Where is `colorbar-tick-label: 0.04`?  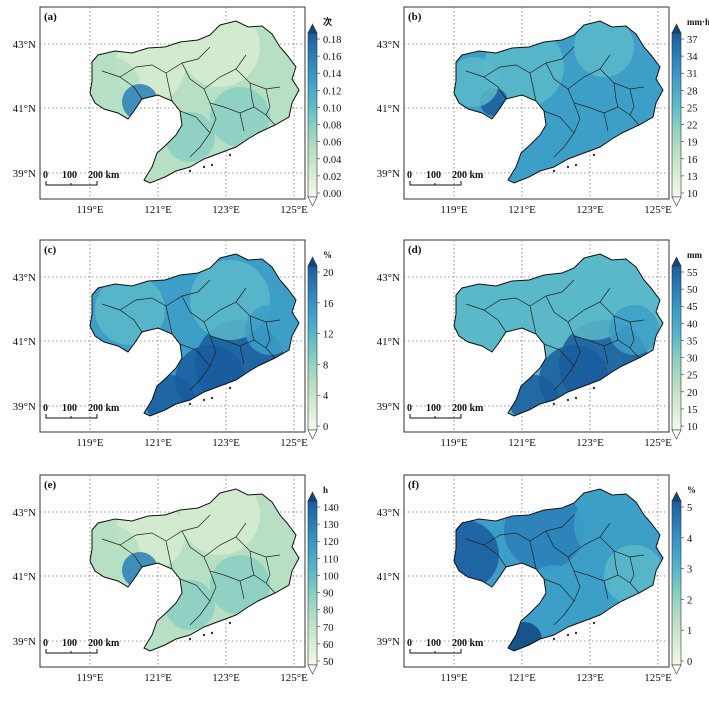
colorbar-tick-label: 0.04 is located at coordinates (332, 160).